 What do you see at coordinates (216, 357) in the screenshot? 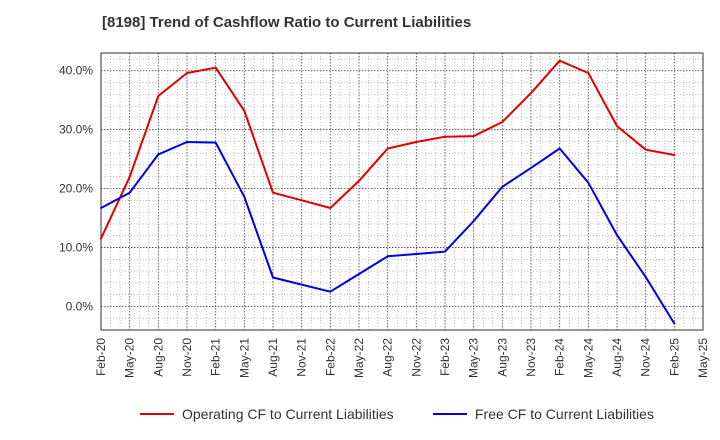
I see `x-tick-label: Feb-21` at bounding box center [216, 357].